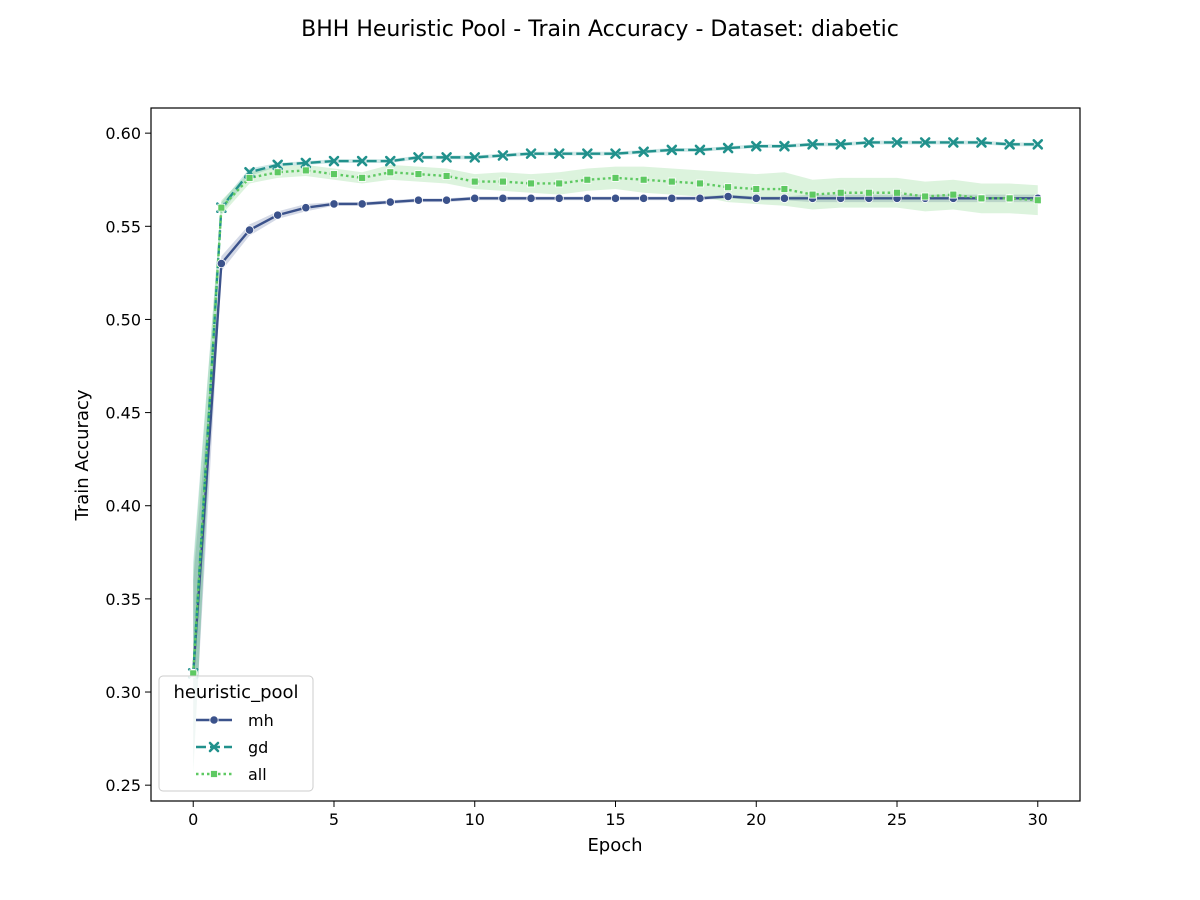 The height and width of the screenshot is (900, 1200). Describe the element at coordinates (123, 692) in the screenshot. I see `y-tick-label: 0.30` at that location.